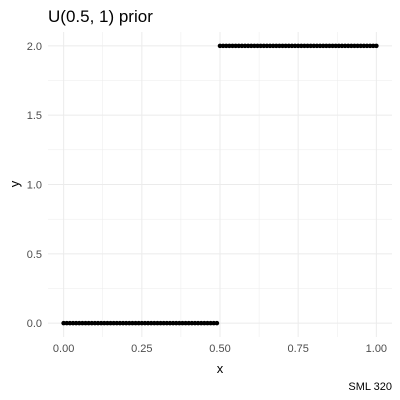 The image size is (400, 400). Describe the element at coordinates (100, 16) in the screenshot. I see `chart-title: U(0.5, 1) prior` at that location.